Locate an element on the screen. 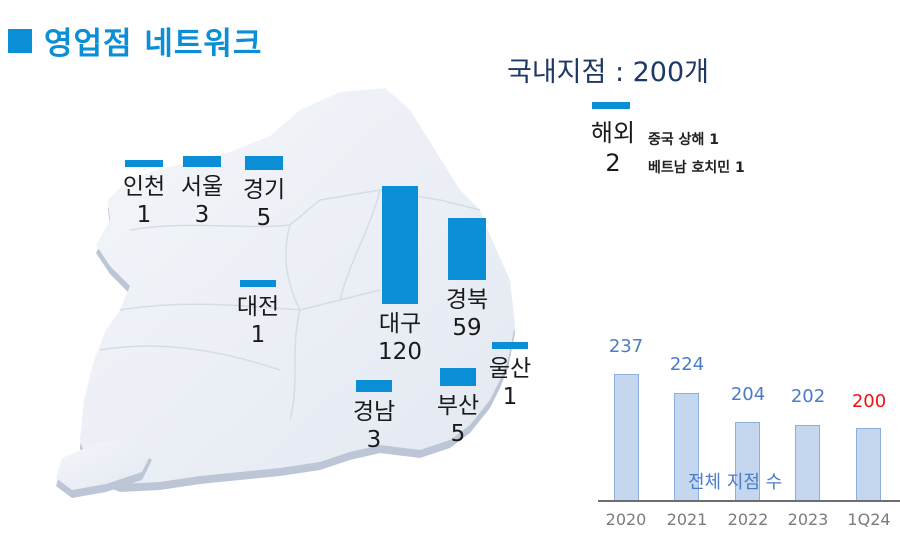 The height and width of the screenshot is (558, 900). domestic-branch-total: 국내지점 : 200개 is located at coordinates (608, 72).